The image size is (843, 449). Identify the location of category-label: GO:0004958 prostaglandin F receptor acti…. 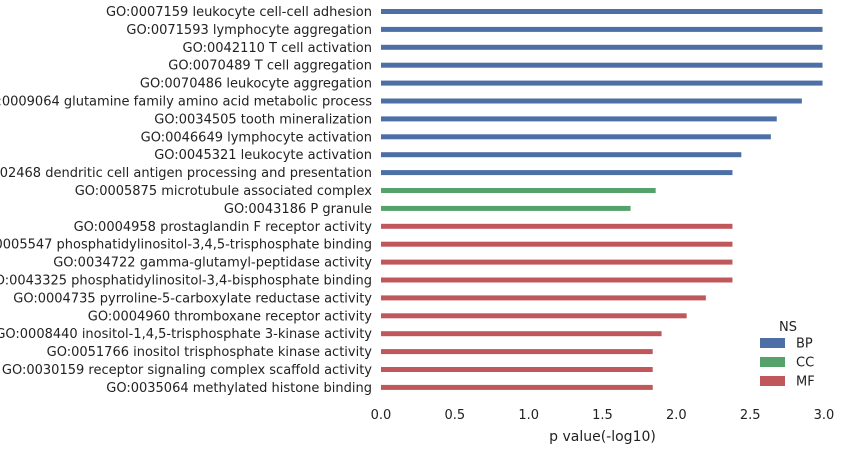
(223, 227).